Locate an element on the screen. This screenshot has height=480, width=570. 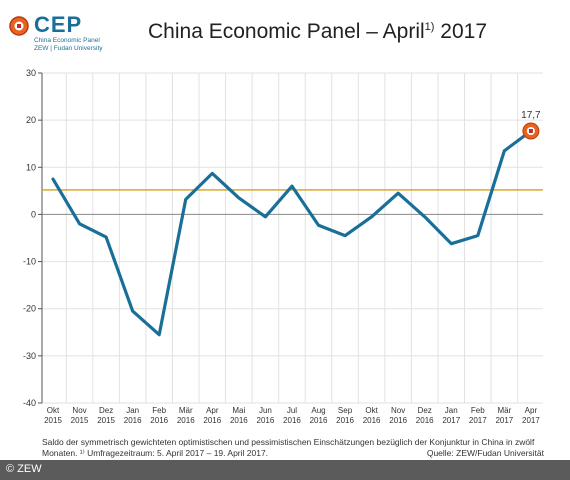
copyright-bar: © ZEW is located at coordinates (285, 470).